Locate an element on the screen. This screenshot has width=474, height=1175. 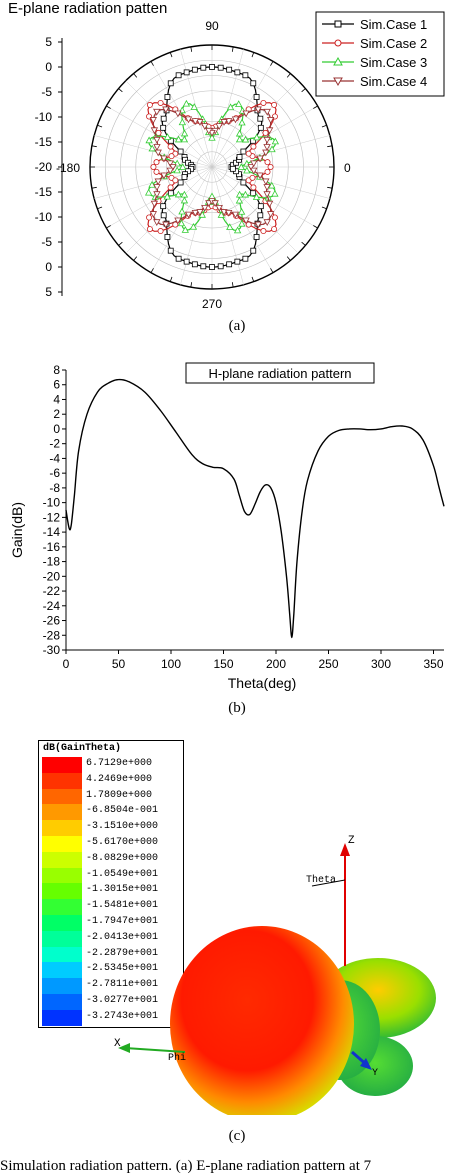
gain-scale-value: 1.7809e+000 is located at coordinates (119, 795).